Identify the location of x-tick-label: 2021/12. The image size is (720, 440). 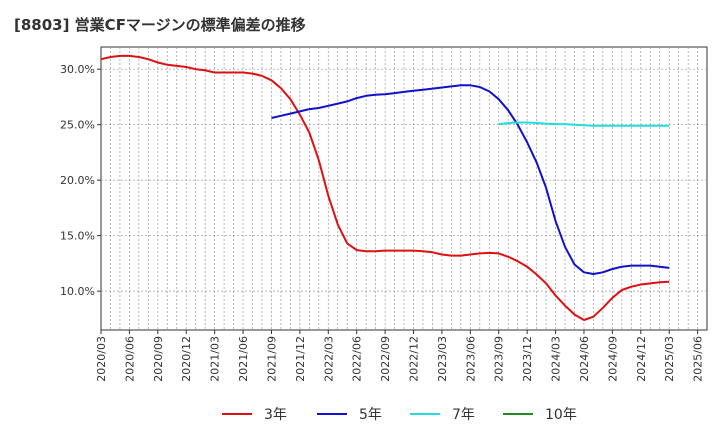
(300, 359).